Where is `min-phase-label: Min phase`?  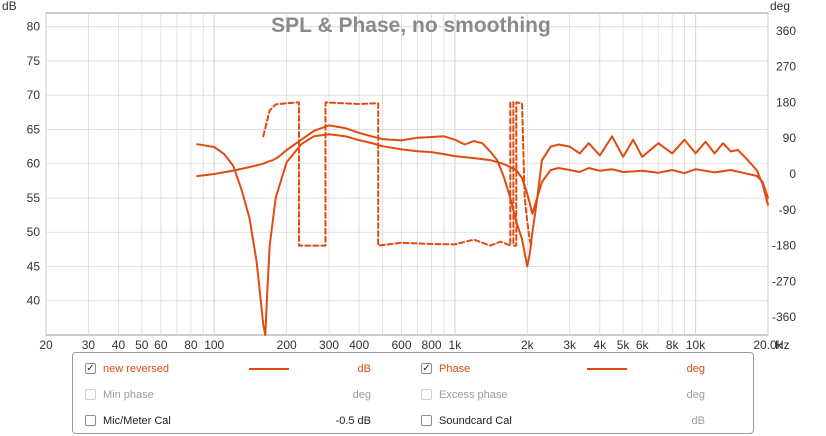
min-phase-label: Min phase is located at coordinates (128, 395).